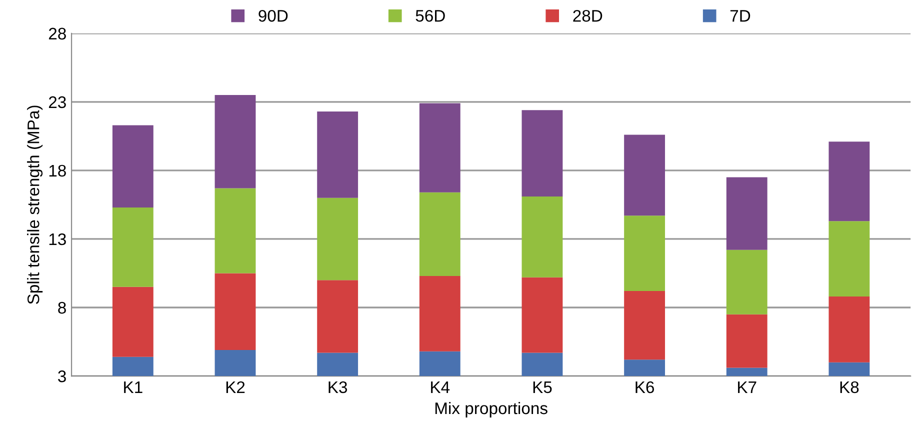  What do you see at coordinates (57, 34) in the screenshot?
I see `y-tick-label: 28` at bounding box center [57, 34].